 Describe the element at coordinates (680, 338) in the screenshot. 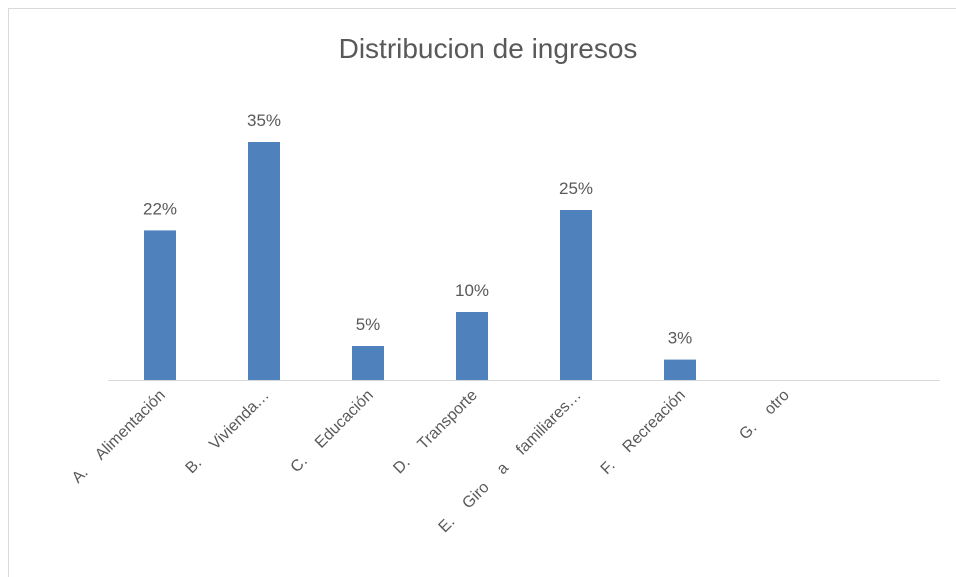

I see `data-label: 3%` at that location.